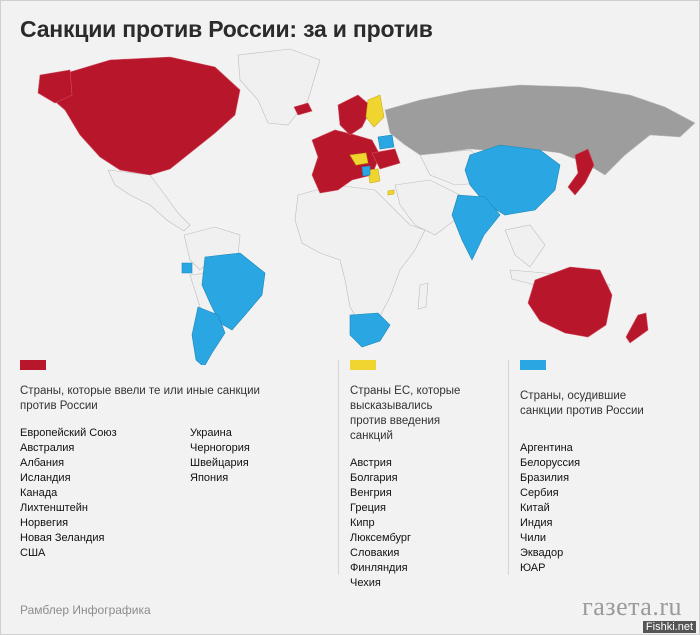  I want to click on opposed-countries, so click(372, 145).